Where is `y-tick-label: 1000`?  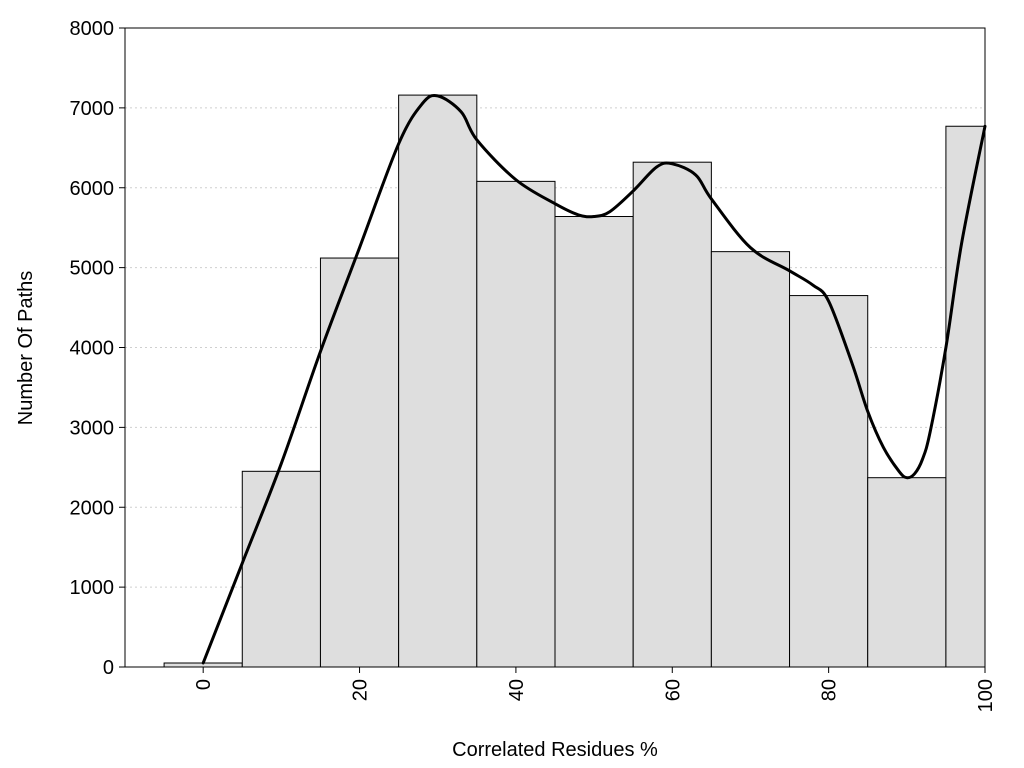
y-tick-label: 1000 is located at coordinates (92, 588).